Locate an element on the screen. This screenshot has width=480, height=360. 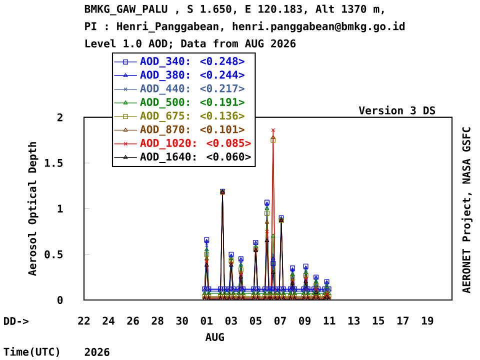
x-tick-label: 30 is located at coordinates (182, 320).